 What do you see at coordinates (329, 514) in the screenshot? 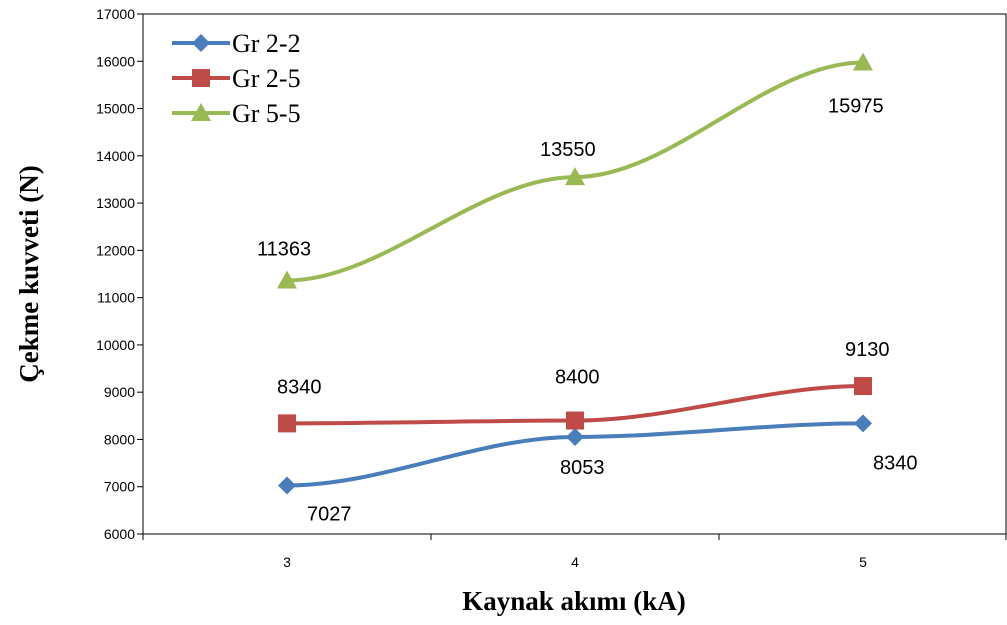
I see `data-label: 7027` at bounding box center [329, 514].